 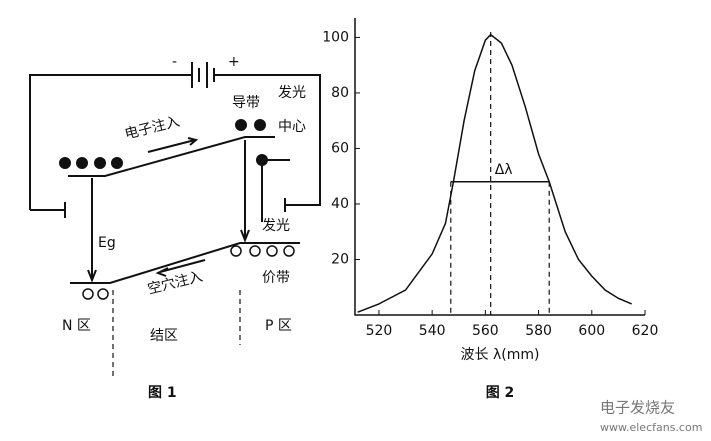 What do you see at coordinates (335, 37) in the screenshot?
I see `y-tick-label: 100` at bounding box center [335, 37].